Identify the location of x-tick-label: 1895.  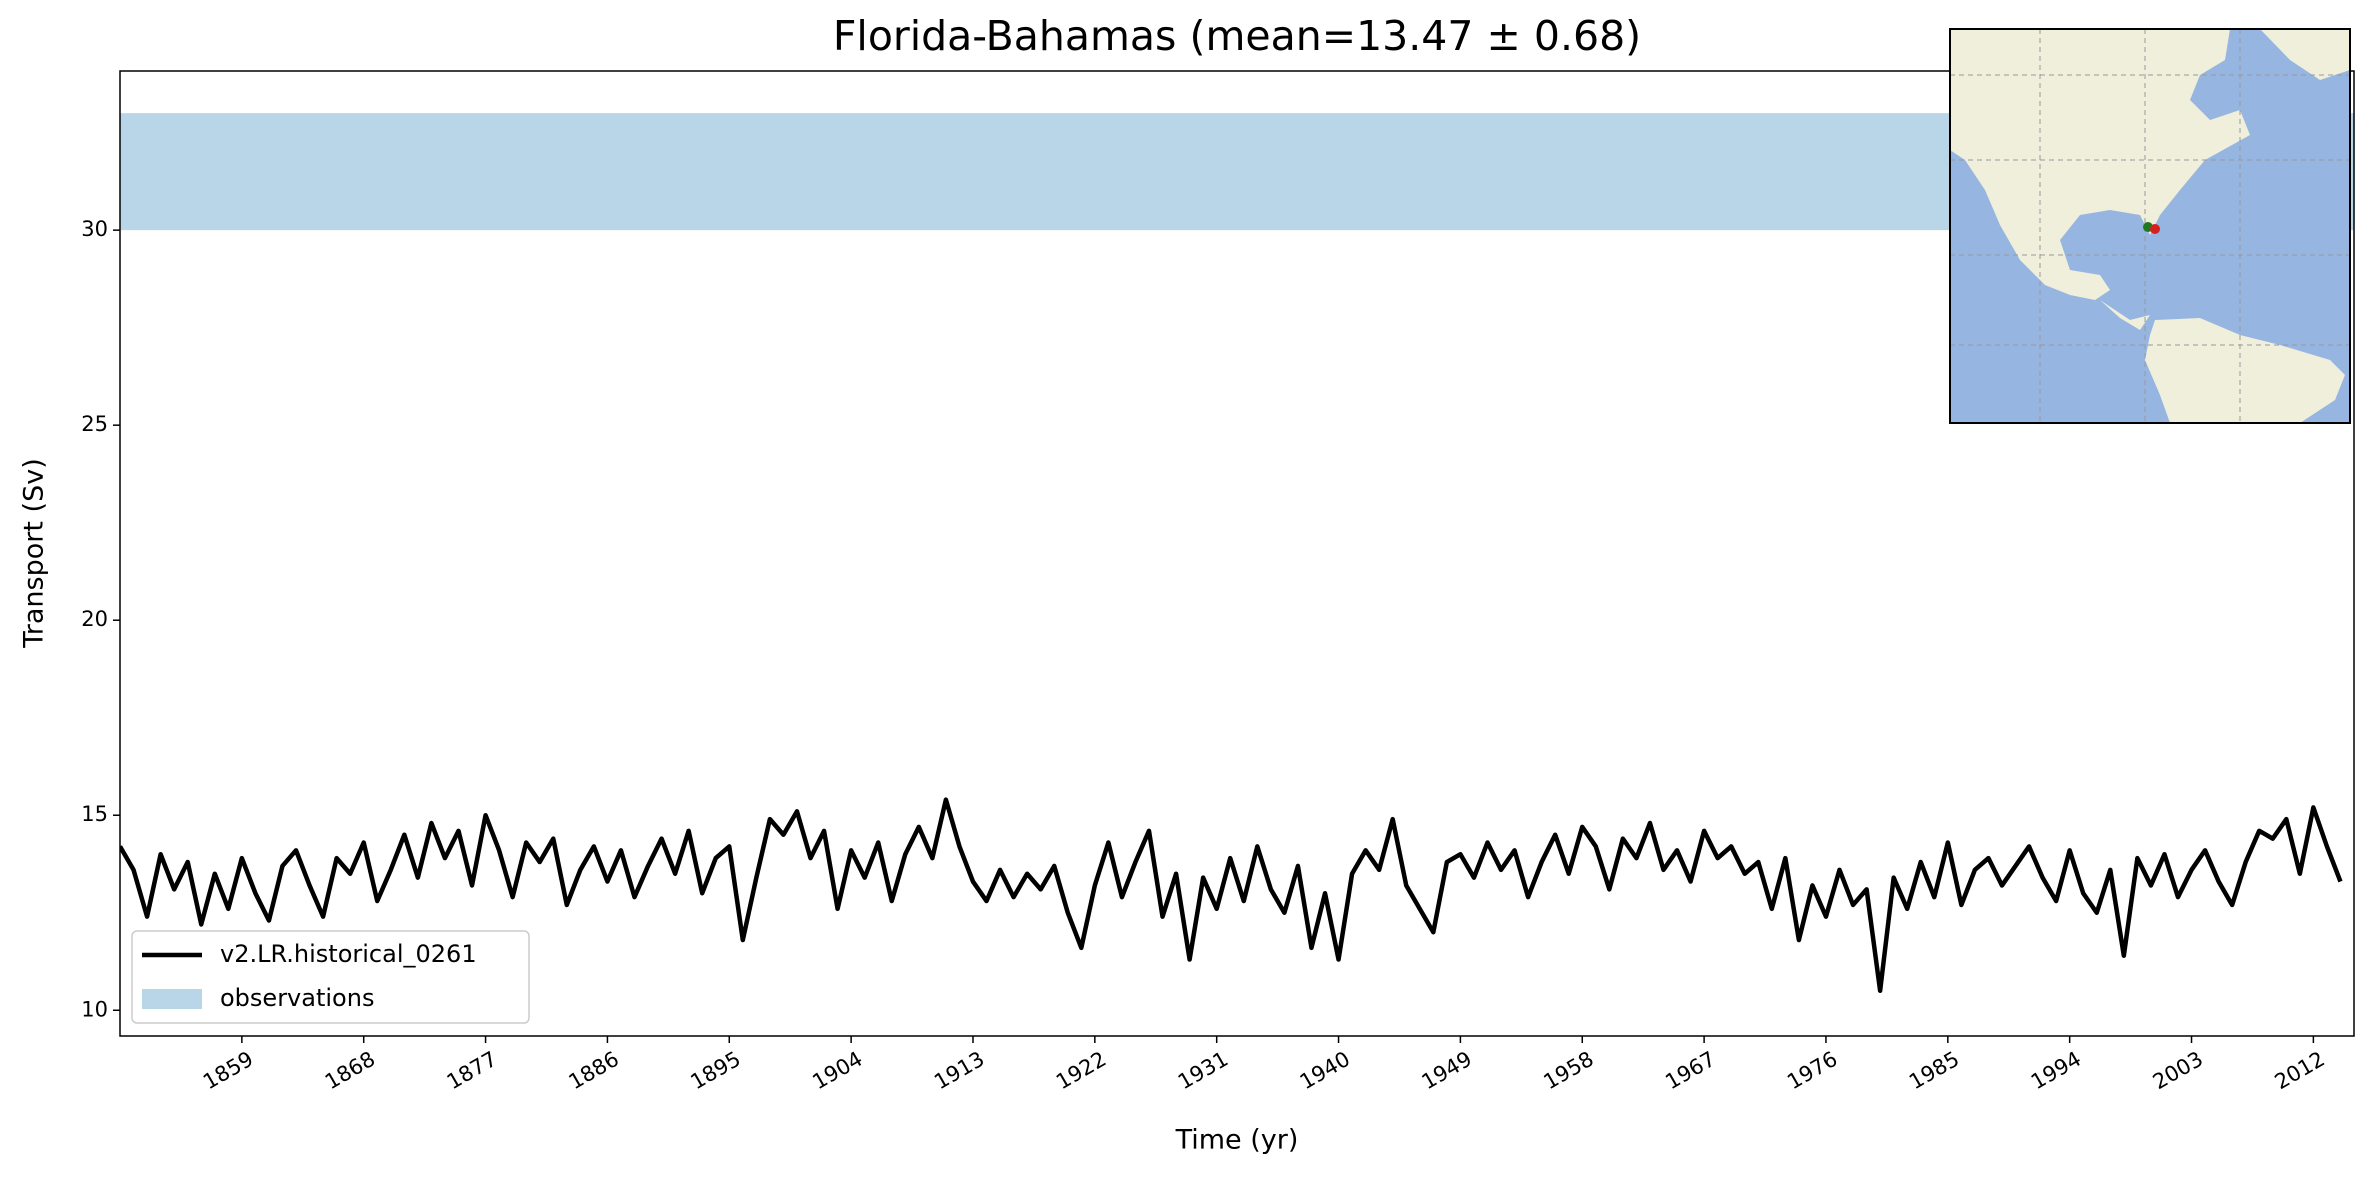
(715, 1071).